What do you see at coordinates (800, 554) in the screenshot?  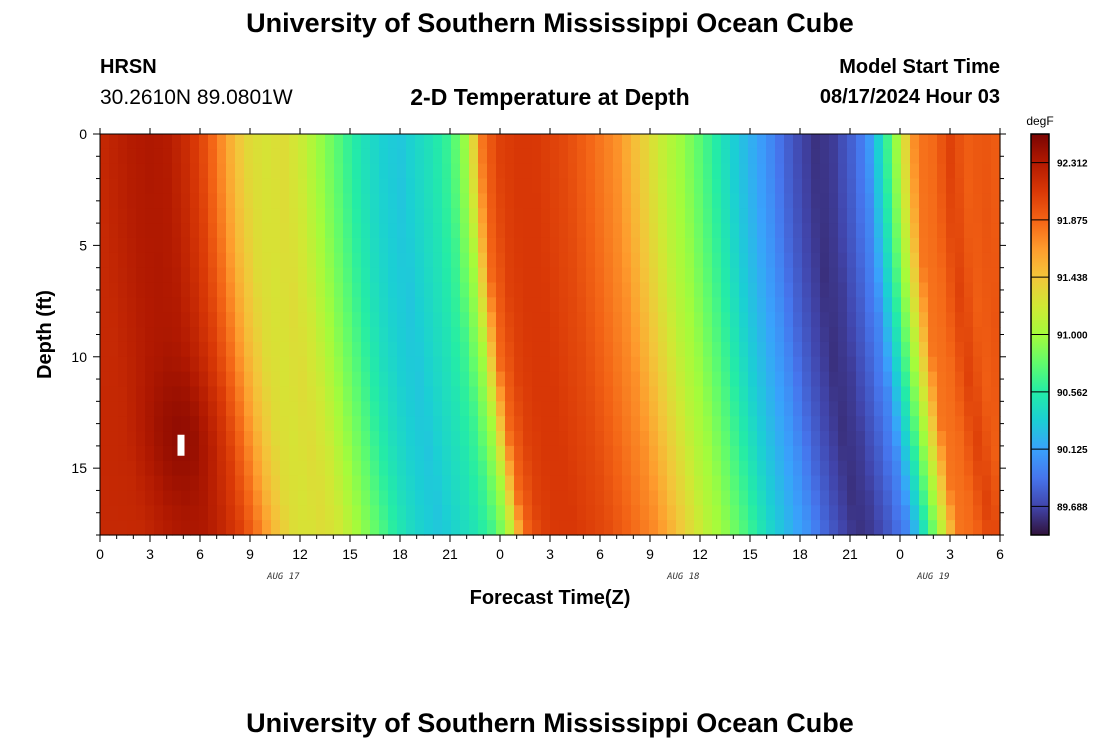 I see `x-tick-label: 18` at bounding box center [800, 554].